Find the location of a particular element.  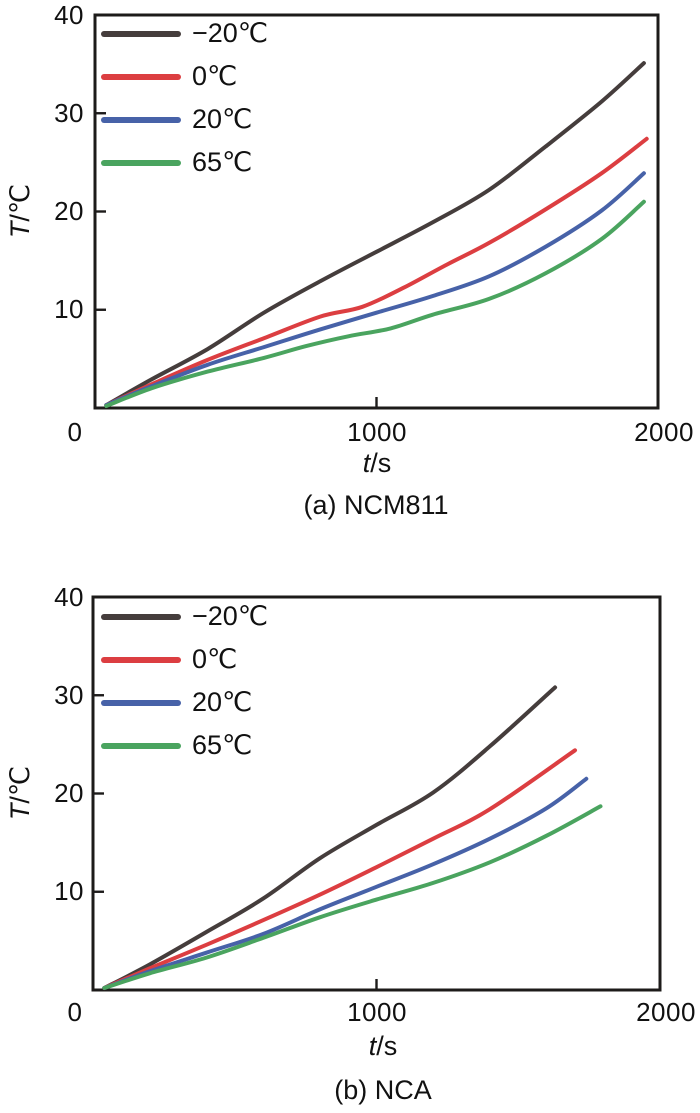

y-tick-40-a: 40 is located at coordinates (69, 15).